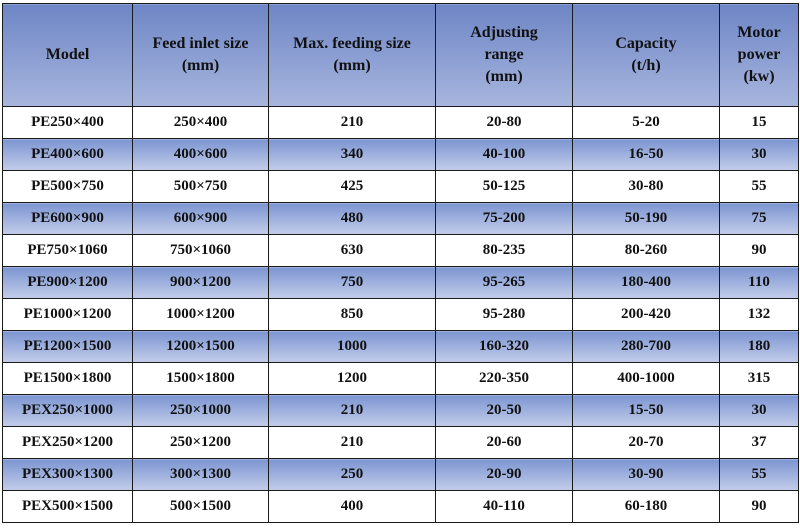 The height and width of the screenshot is (529, 800). What do you see at coordinates (400, 186) in the screenshot?
I see `table-row: PE500×750 500×750 425 50-125 30-80 55` at bounding box center [400, 186].